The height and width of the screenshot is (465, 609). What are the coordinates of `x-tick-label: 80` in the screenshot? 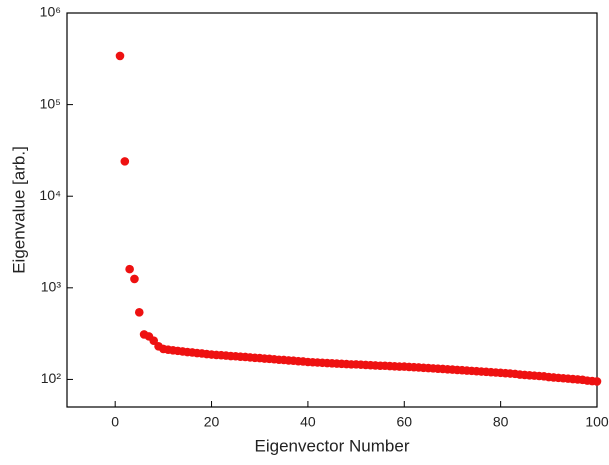 It's located at (501, 422).